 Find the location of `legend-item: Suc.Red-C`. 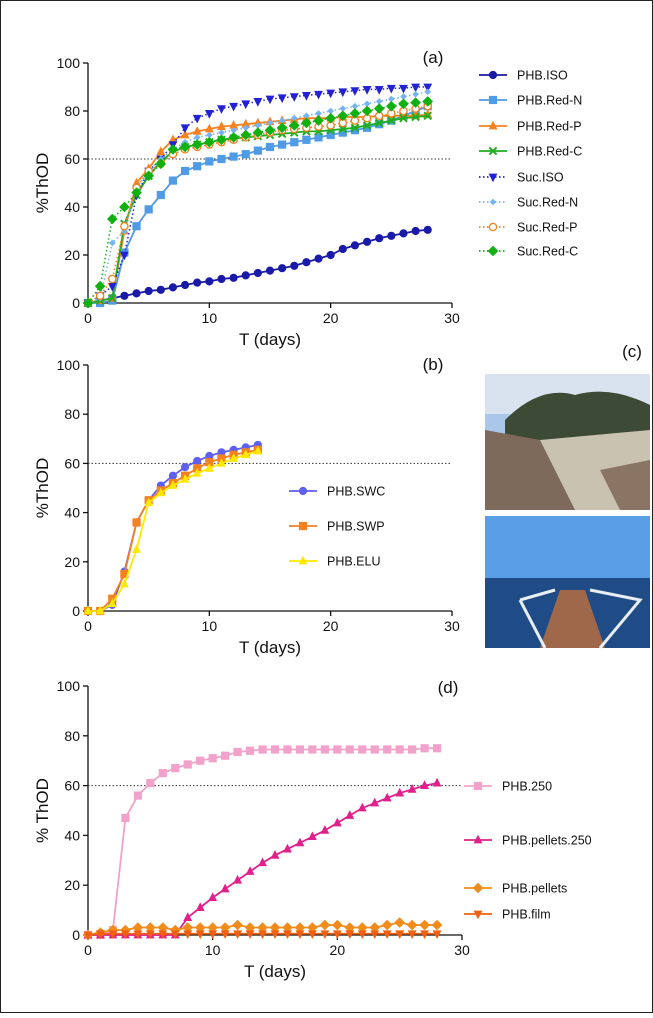

legend-item: Suc.Red-C is located at coordinates (528, 252).